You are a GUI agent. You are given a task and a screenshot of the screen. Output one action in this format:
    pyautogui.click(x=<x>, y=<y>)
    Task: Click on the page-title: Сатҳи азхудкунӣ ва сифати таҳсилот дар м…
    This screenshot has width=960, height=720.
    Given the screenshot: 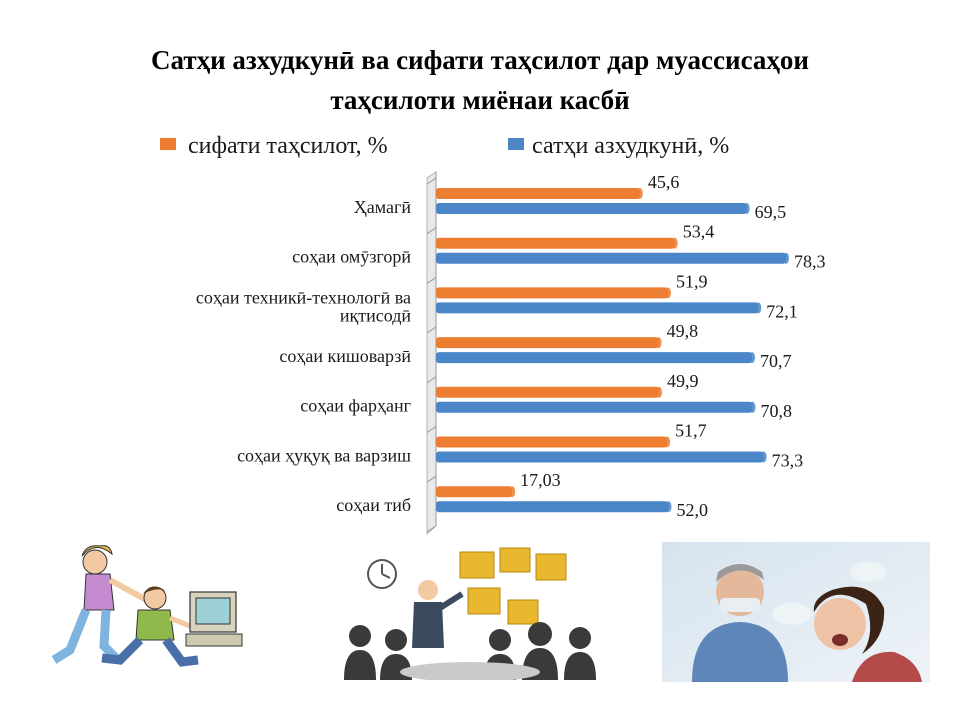 What is the action you would take?
    pyautogui.click(x=480, y=80)
    